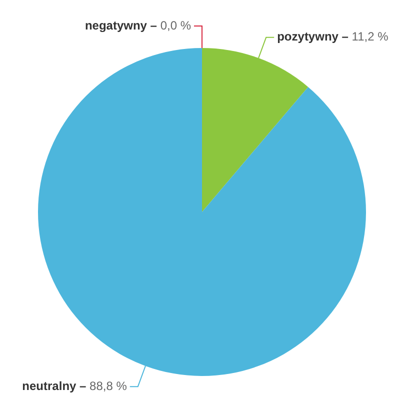 This screenshot has height=409, width=404. Describe the element at coordinates (120, 25) in the screenshot. I see `category-label: negatywny –` at that location.